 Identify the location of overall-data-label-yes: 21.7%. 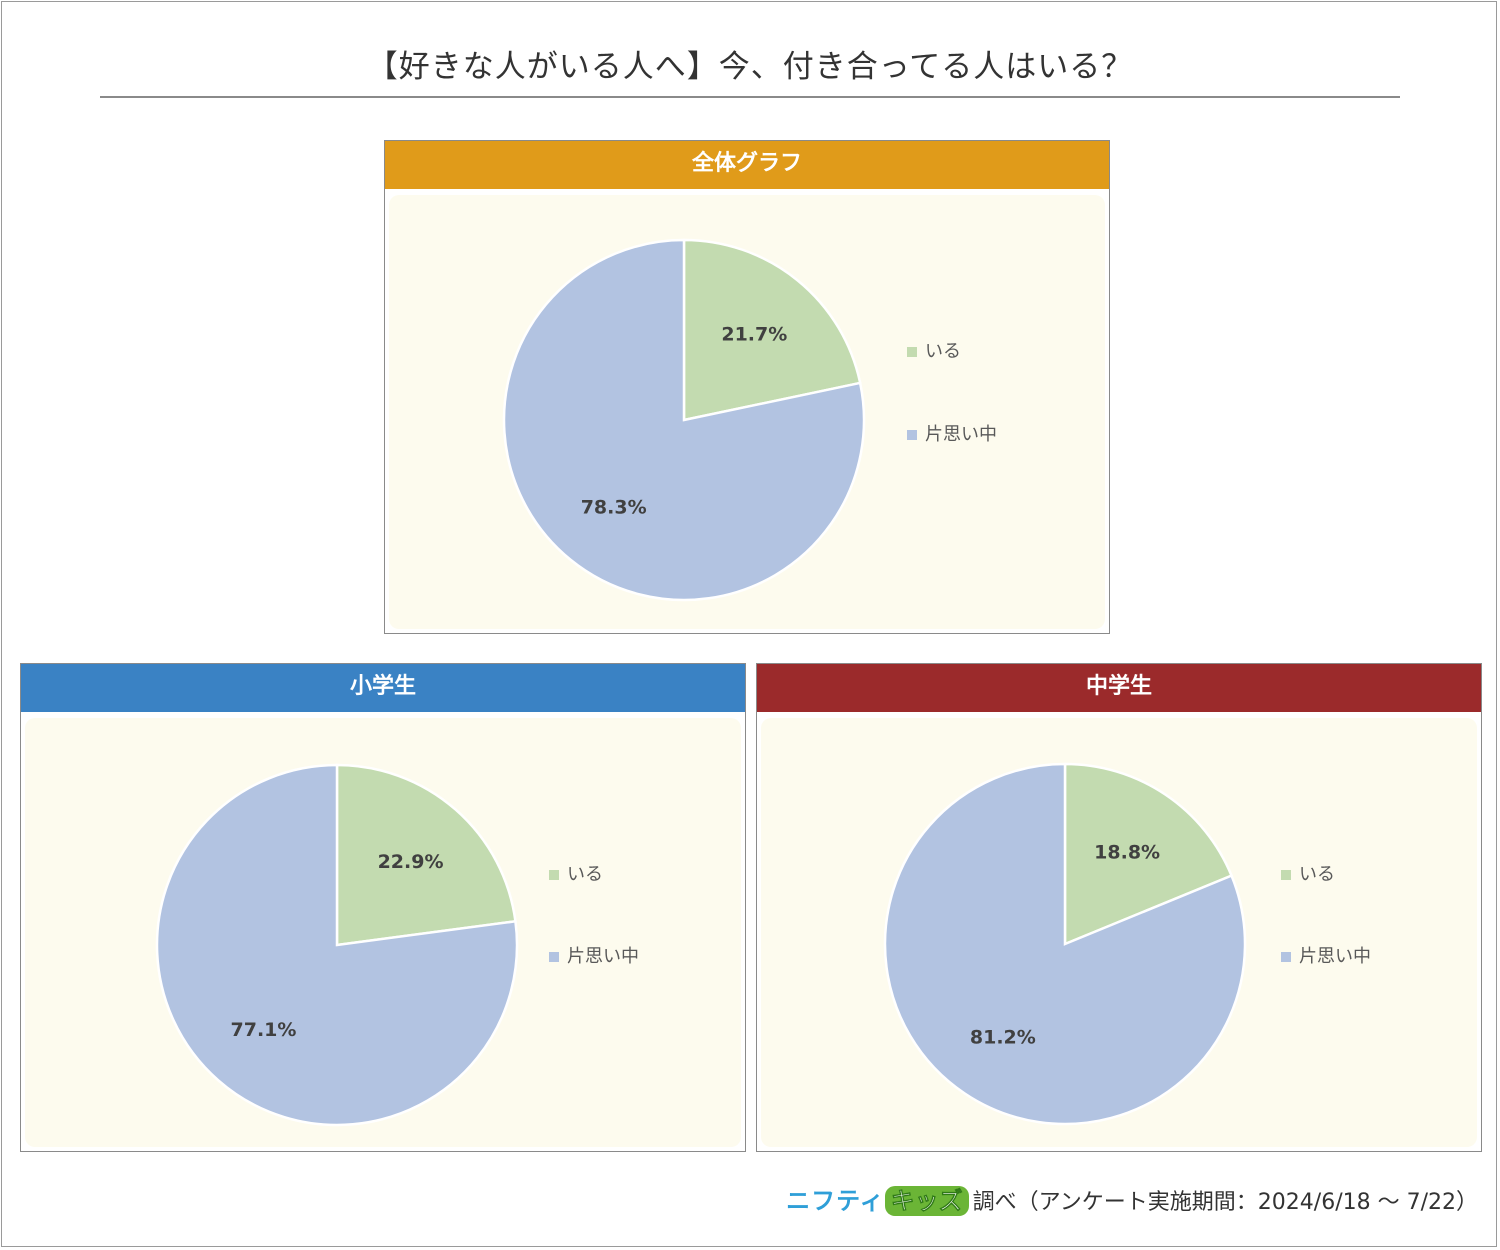
(754, 334).